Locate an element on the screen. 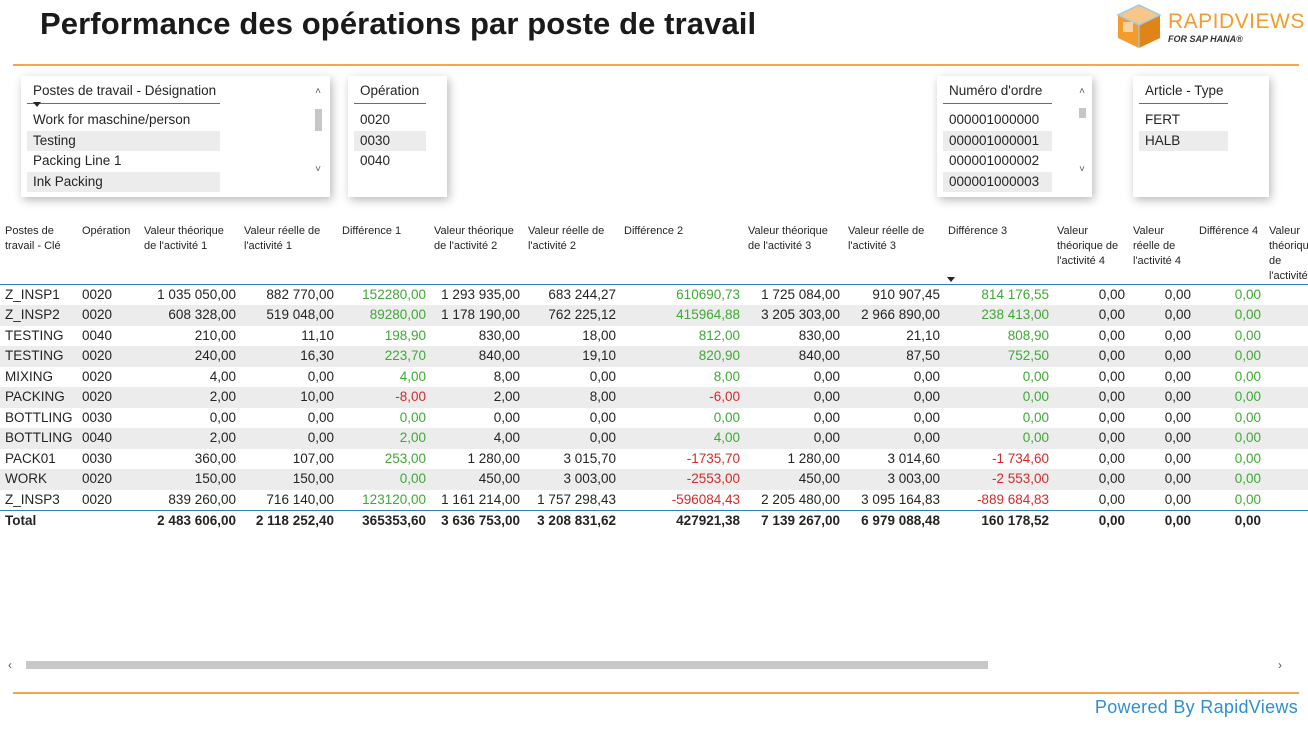  slicer-article-item: FERT is located at coordinates (1163, 119).